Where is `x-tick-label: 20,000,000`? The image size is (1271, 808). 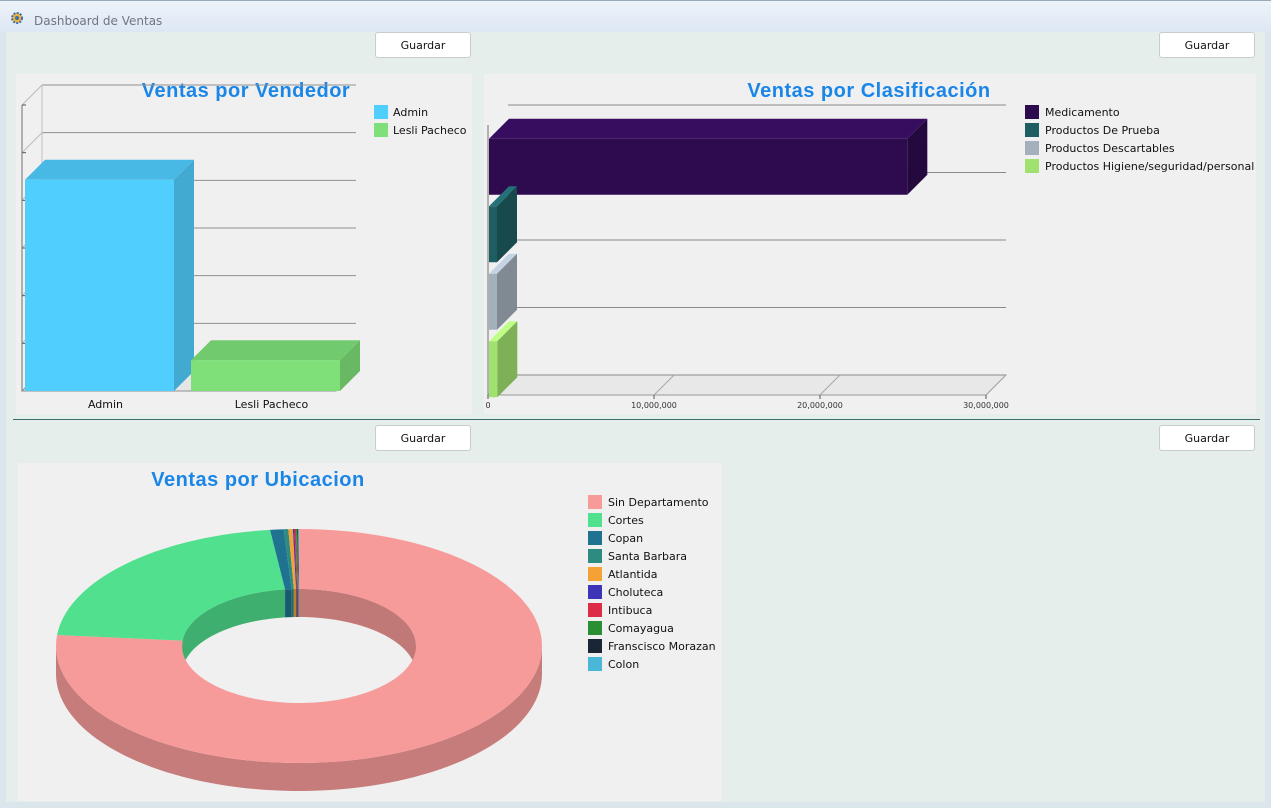 x-tick-label: 20,000,000 is located at coordinates (820, 405).